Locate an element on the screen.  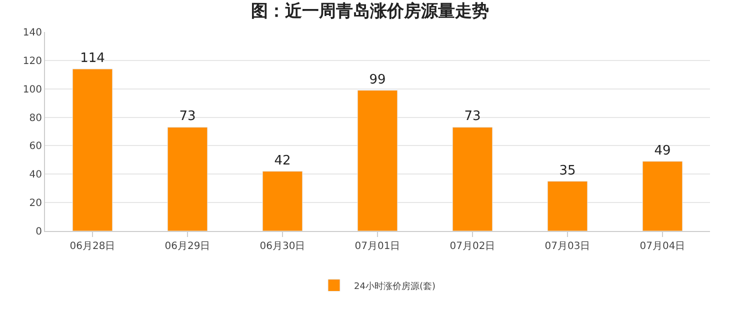
legend-label: 24小时涨价房源(套) is located at coordinates (395, 286).